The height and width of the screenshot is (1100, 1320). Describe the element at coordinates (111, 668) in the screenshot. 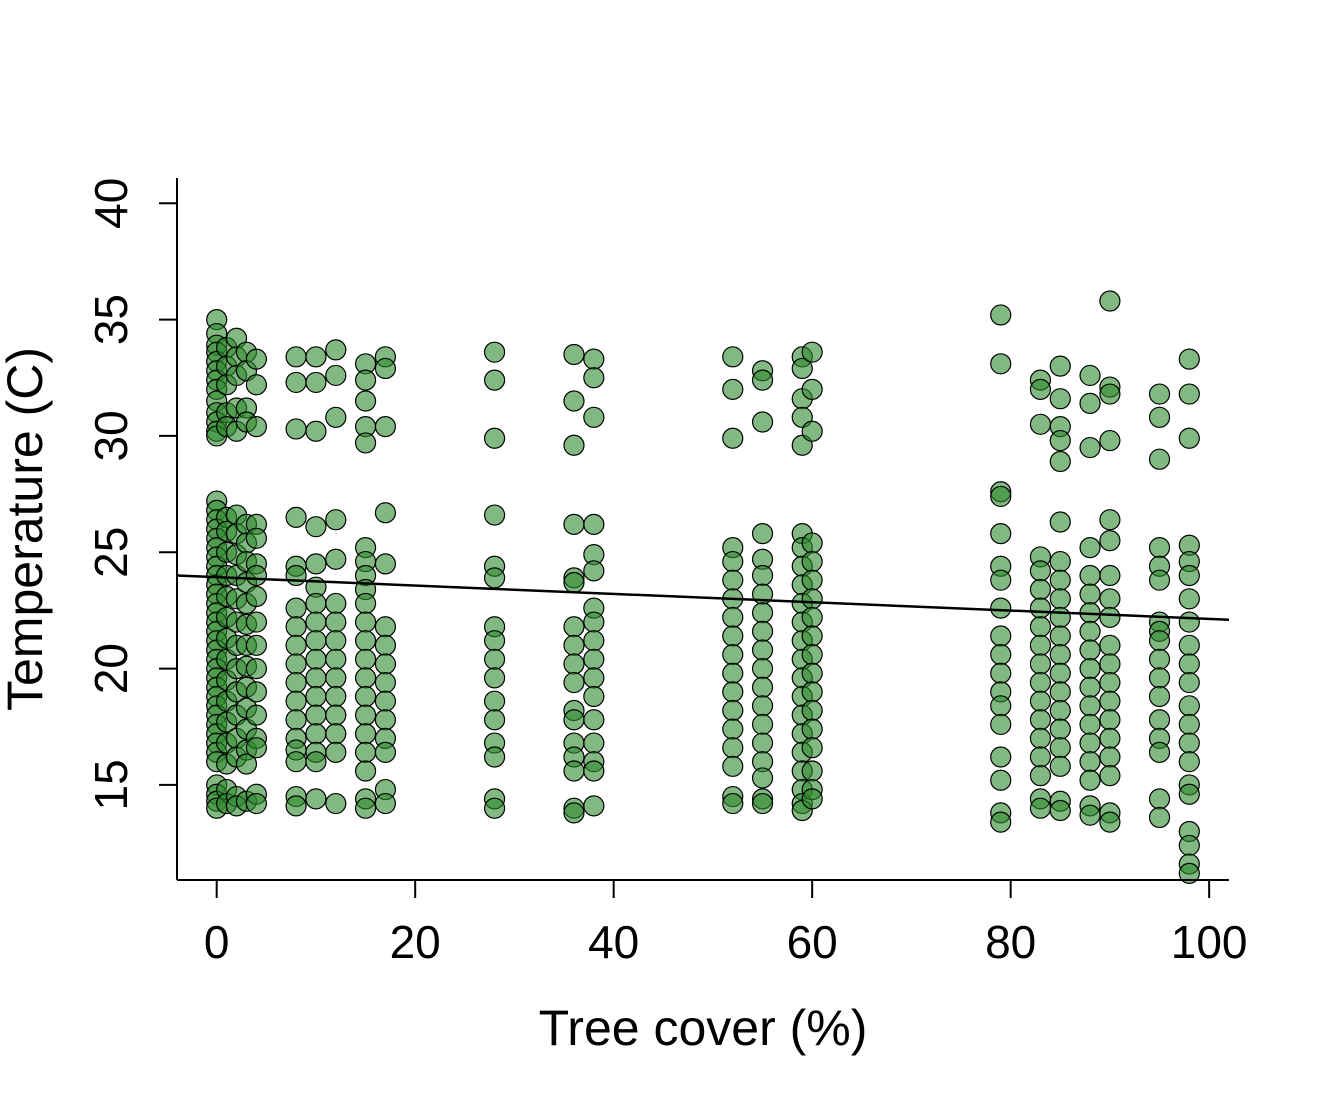

I see `y-tick-label: 20` at that location.